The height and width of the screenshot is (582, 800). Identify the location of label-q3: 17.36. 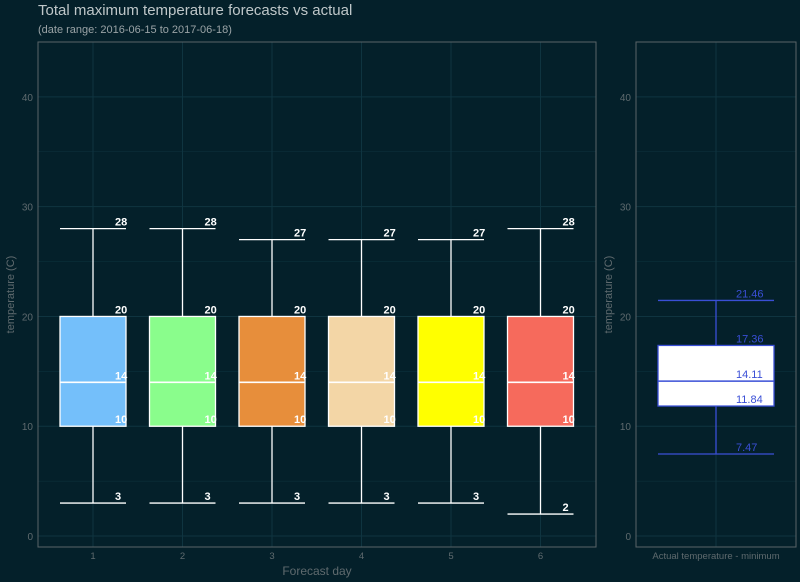
(750, 339).